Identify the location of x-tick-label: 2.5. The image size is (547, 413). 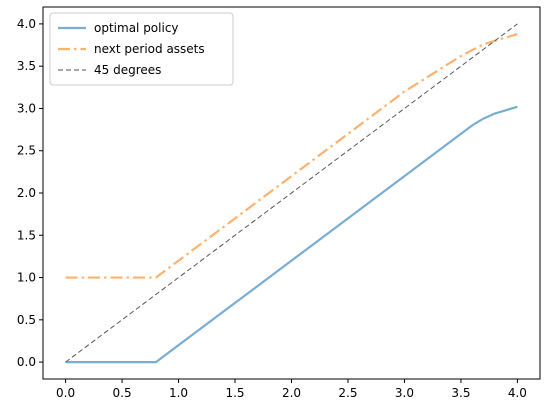
(347, 393).